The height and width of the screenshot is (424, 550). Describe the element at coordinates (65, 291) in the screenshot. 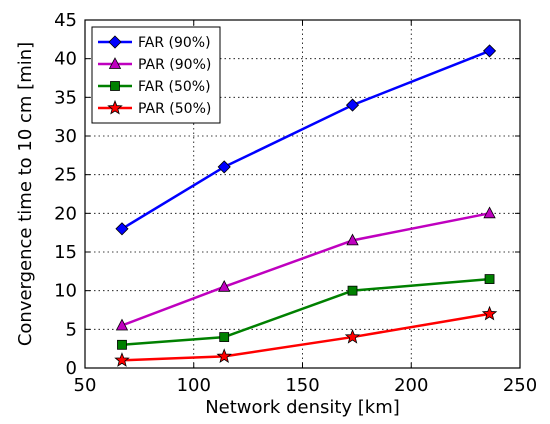

I see `y-tick-label: 10` at that location.